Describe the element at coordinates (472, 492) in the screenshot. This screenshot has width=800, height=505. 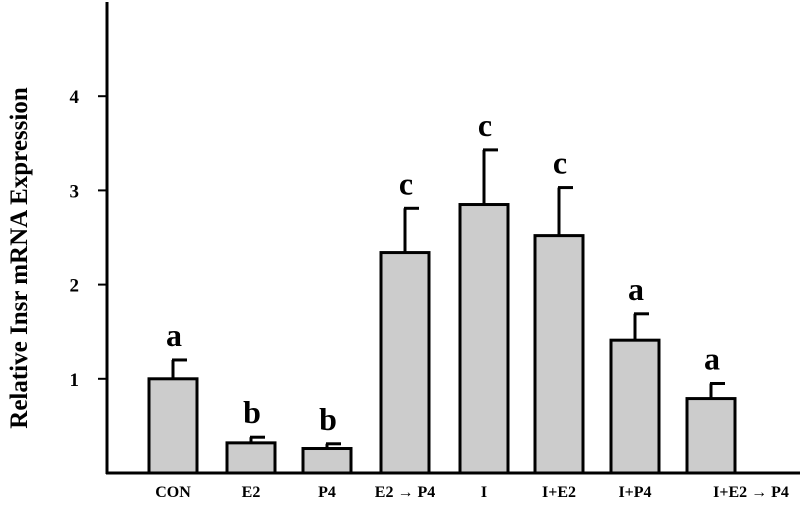
I see `x-tick-labels-layer: CON E2 P4 E2 → P4 I I+E2 I+P4 I+E2 → P4` at that location.